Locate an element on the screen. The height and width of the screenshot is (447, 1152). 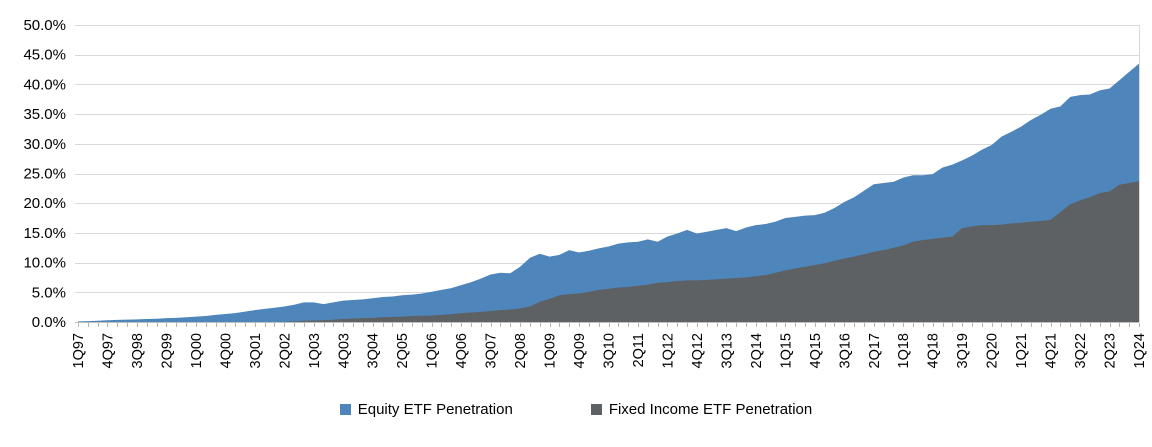
legend-item-fixed-income: Fixed Income ETF Penetration is located at coordinates (701, 409).